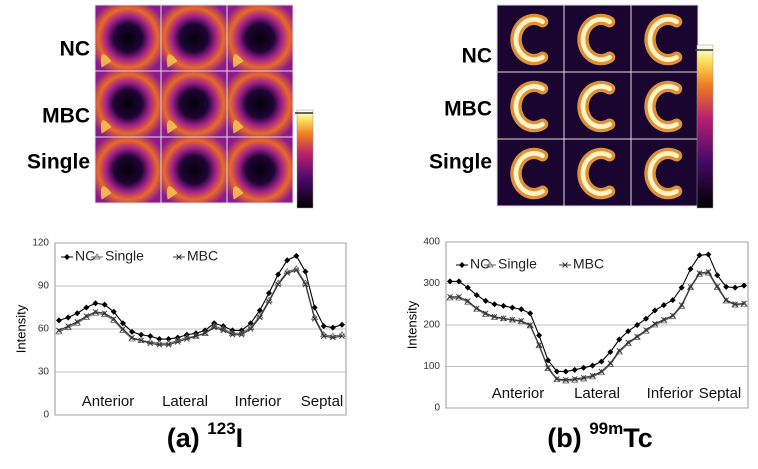  What do you see at coordinates (606, 428) in the screenshot?
I see `caption-superscript: 99m` at bounding box center [606, 428].